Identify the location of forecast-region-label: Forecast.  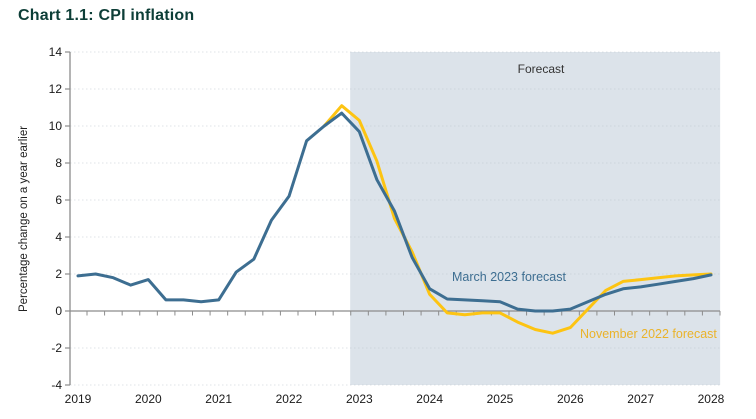
(541, 69).